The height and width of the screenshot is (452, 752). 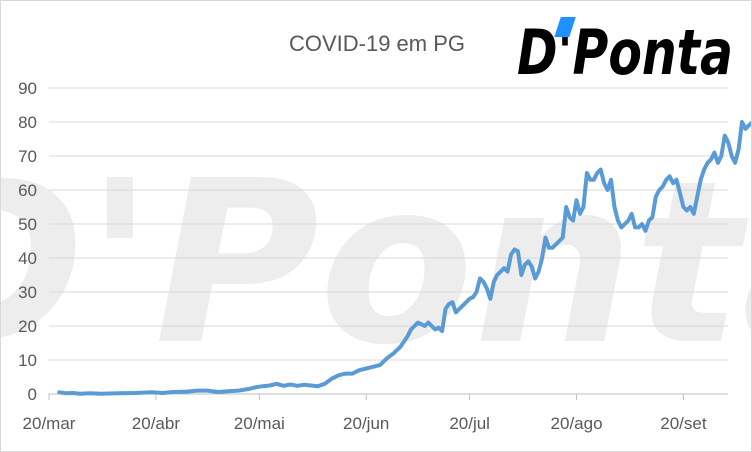 I want to click on y-tick-label: 70, so click(x=27, y=156).